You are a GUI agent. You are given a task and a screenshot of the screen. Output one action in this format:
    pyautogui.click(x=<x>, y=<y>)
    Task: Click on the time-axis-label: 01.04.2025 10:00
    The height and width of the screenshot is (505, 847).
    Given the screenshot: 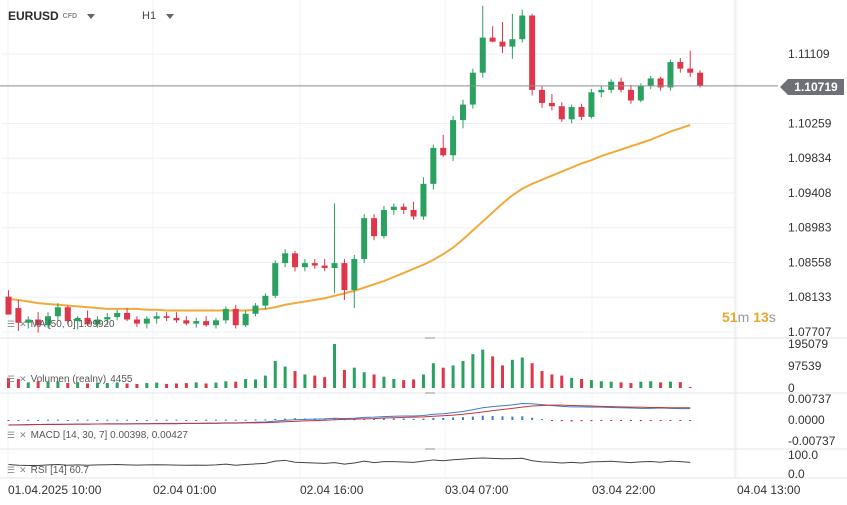 What is the action you would take?
    pyautogui.click(x=55, y=490)
    